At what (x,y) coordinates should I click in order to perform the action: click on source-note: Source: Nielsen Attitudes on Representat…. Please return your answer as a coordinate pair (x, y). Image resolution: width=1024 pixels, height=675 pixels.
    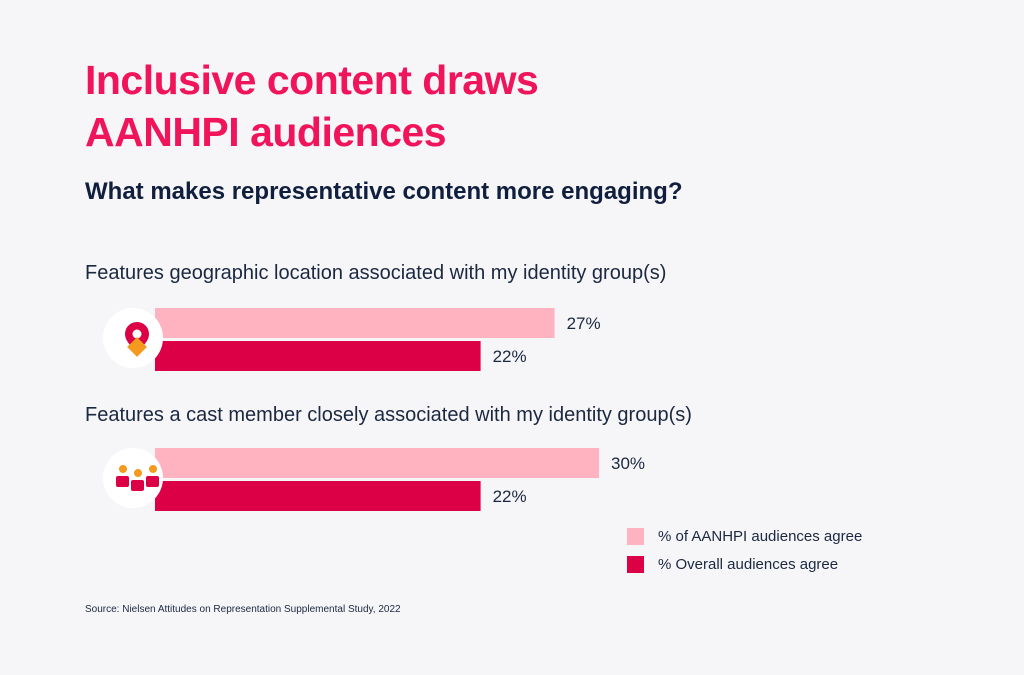
    Looking at the image, I should click on (243, 609).